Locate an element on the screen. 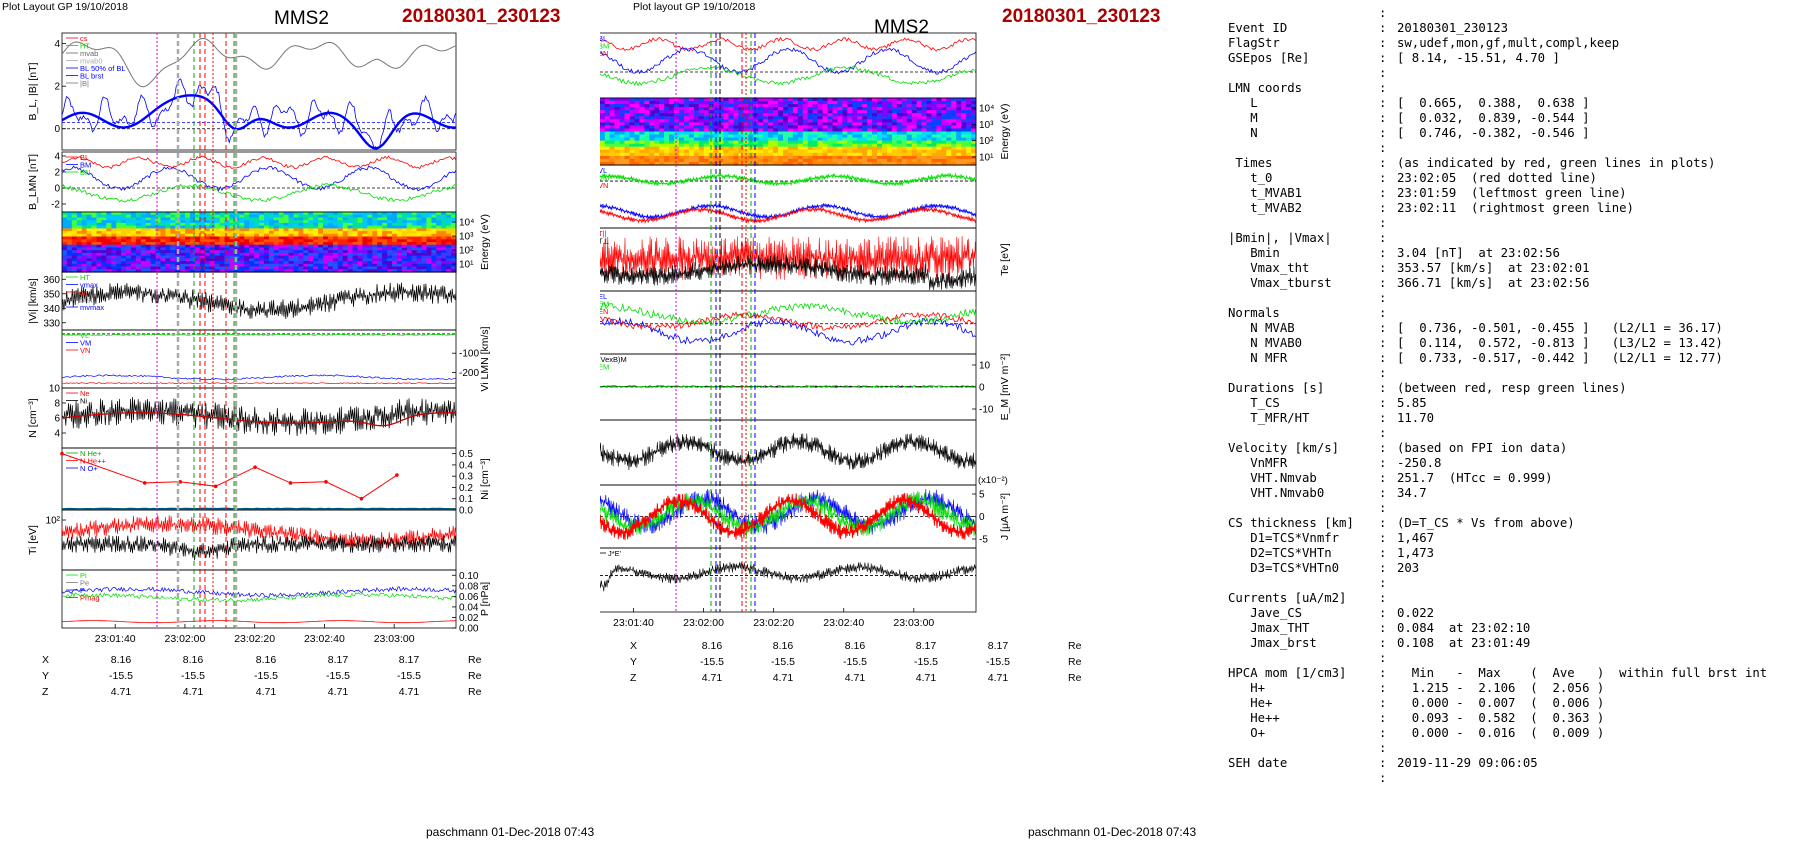 Image resolution: width=1804 pixels, height=841 pixels. x-tick-label: 23:02:40 is located at coordinates (843, 623).